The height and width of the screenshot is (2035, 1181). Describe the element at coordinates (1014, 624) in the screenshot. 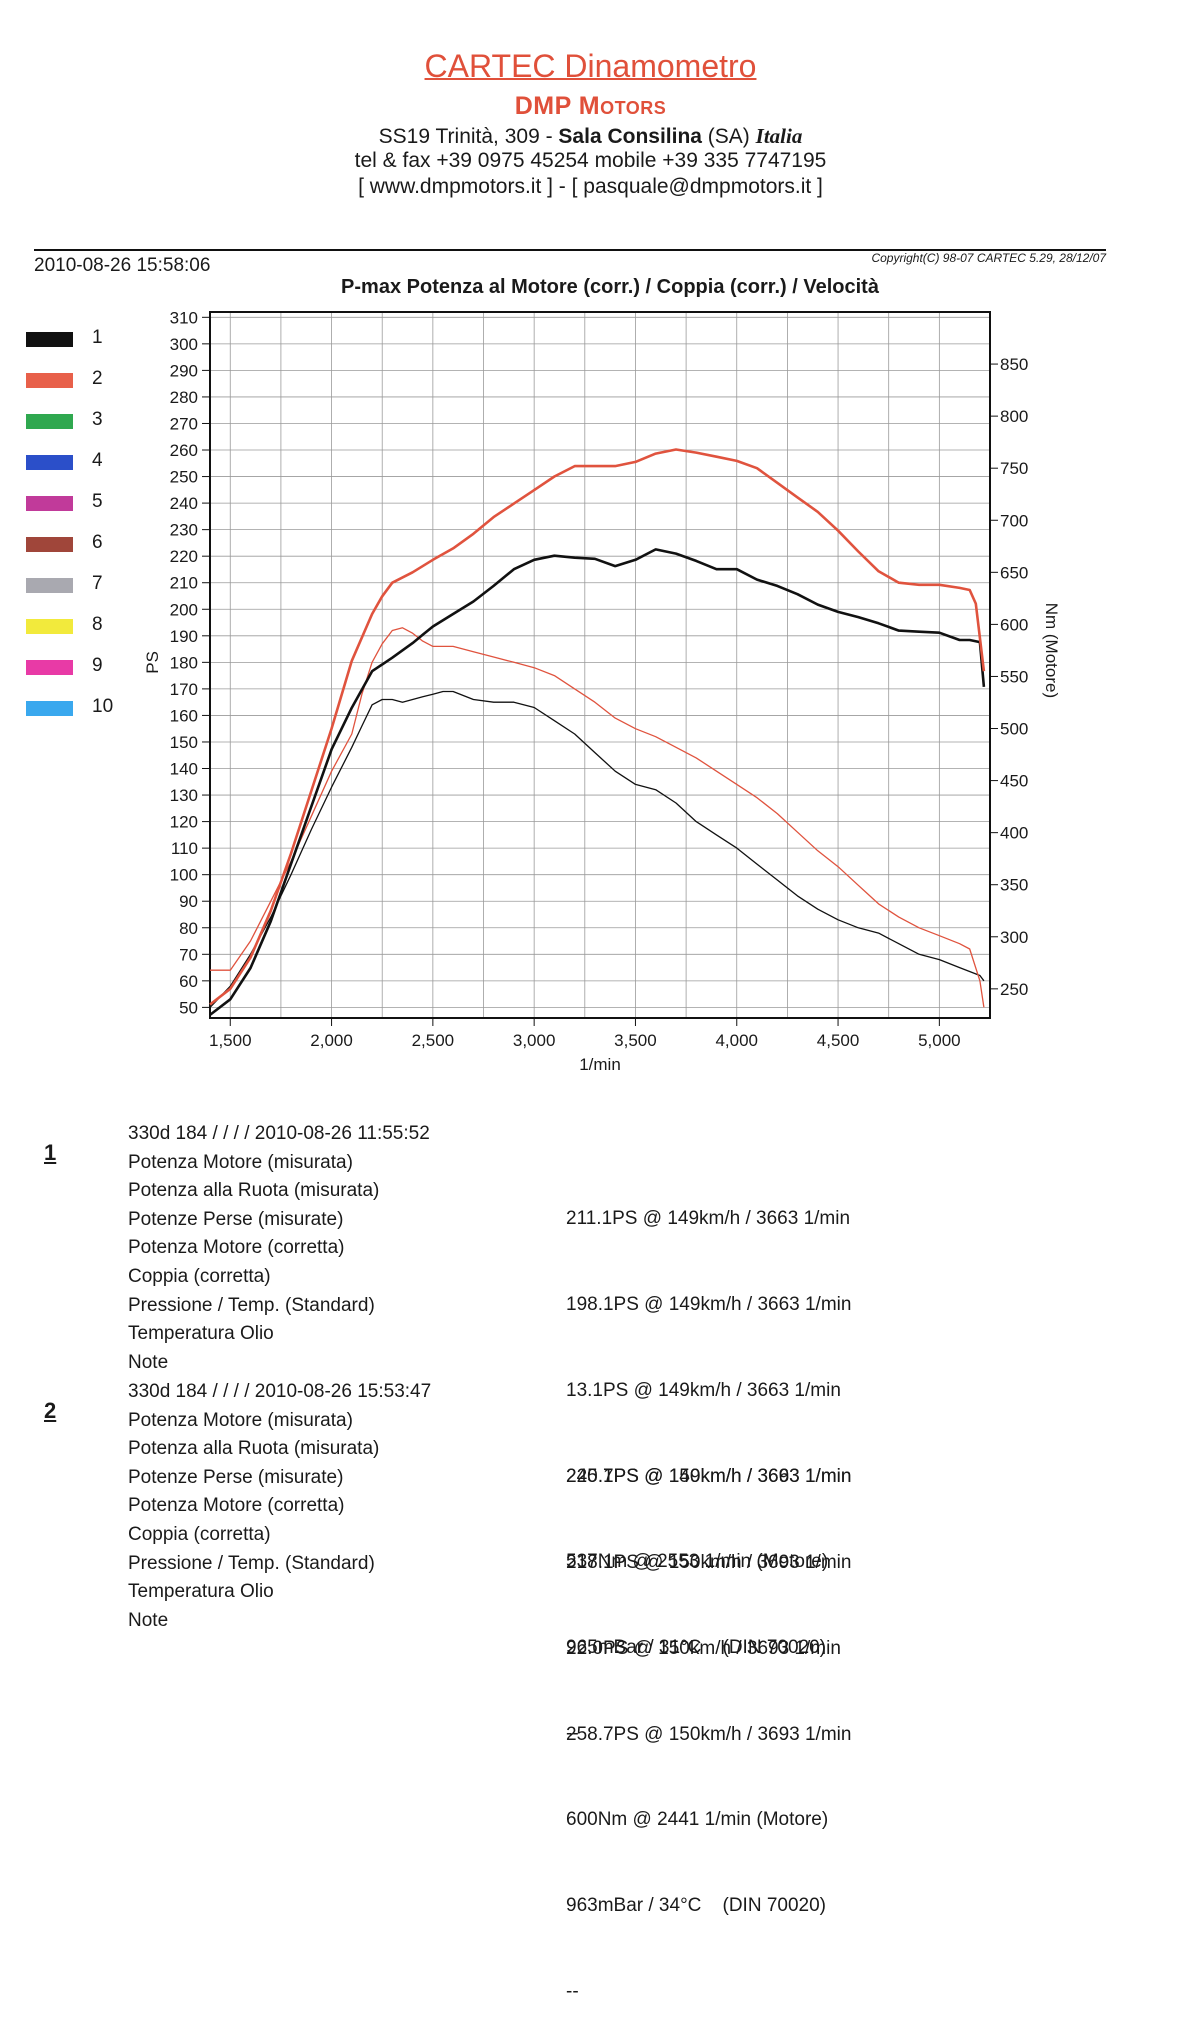

I see `y2-tick-label: 600` at that location.